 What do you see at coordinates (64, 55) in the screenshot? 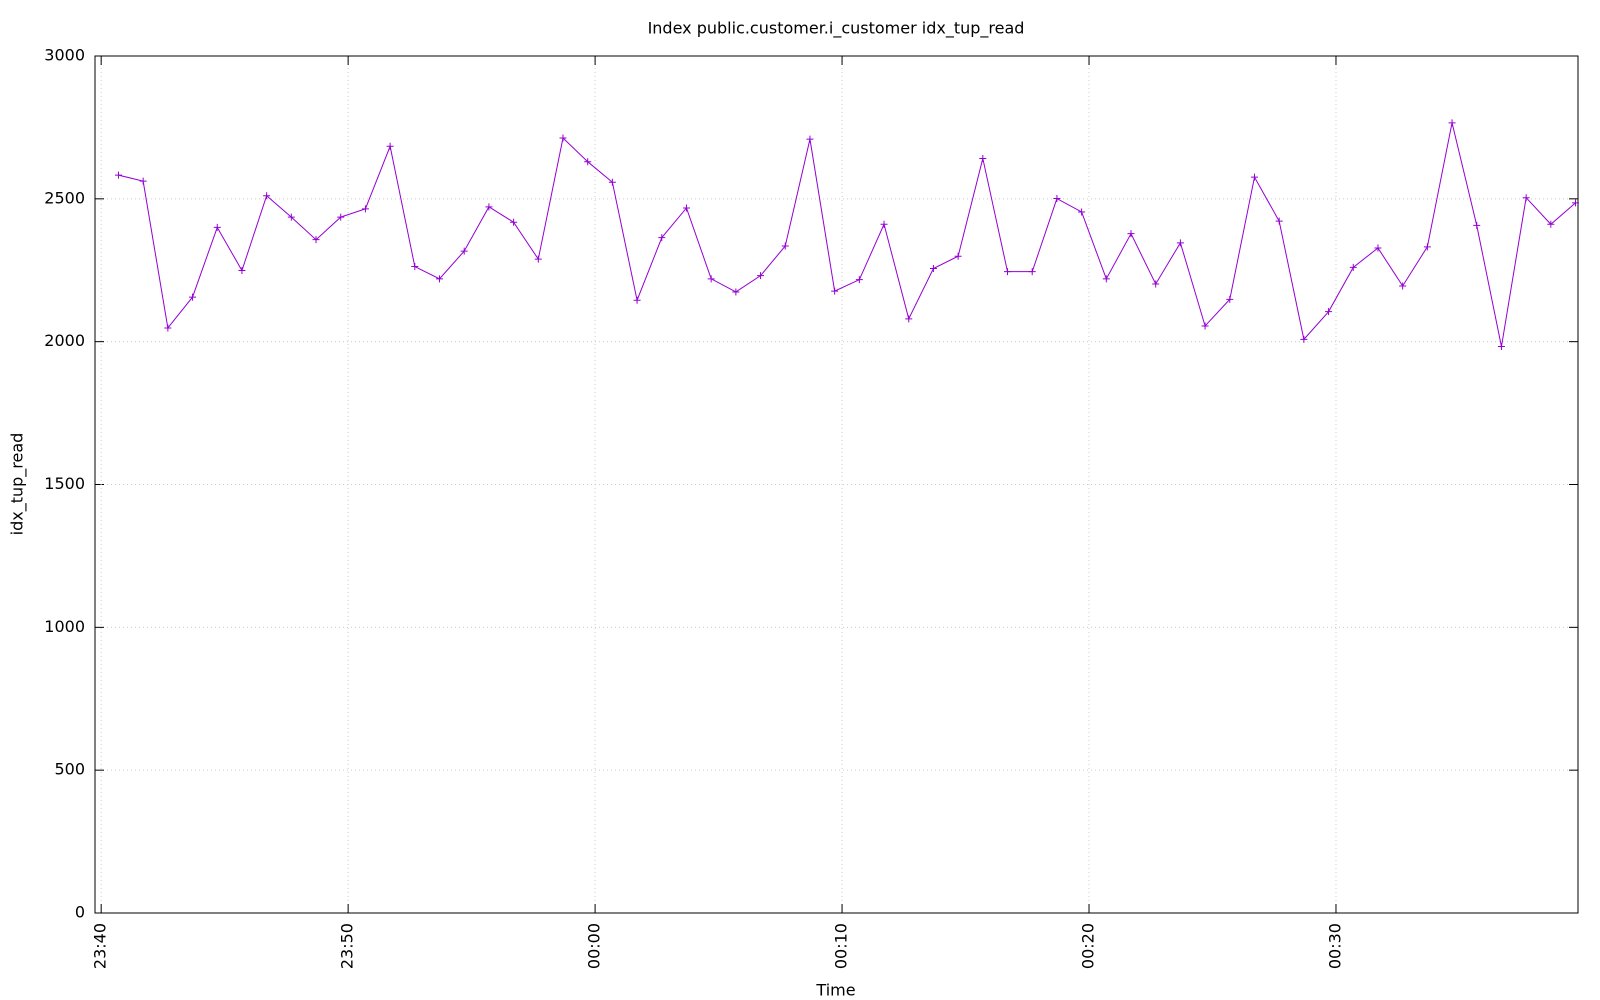
I see `y-tick-label: 3000` at bounding box center [64, 55].